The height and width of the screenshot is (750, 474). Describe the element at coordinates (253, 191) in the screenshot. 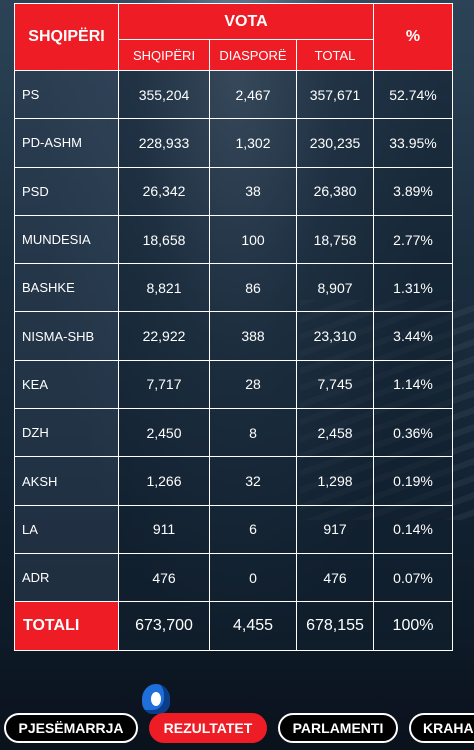

I see `votes-diaspora: 38` at that location.